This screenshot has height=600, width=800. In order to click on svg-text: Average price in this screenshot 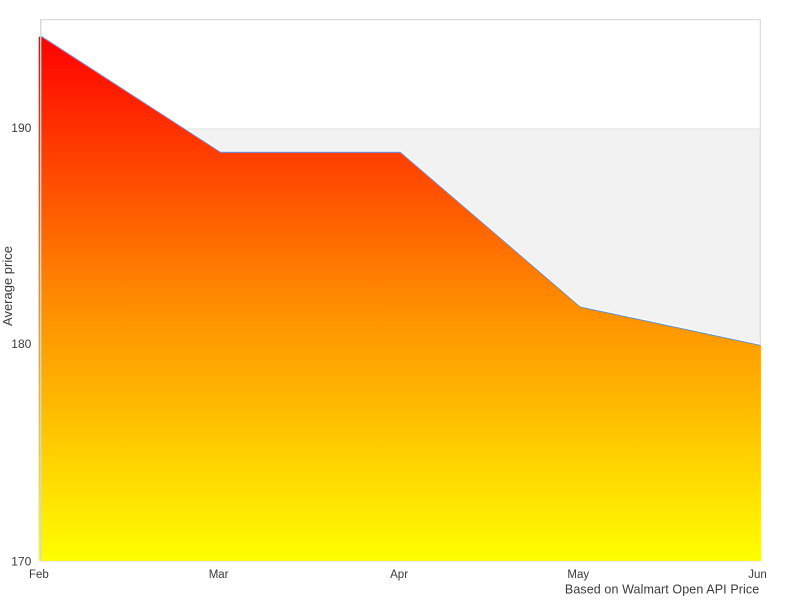, I will do `click(7, 286)`.